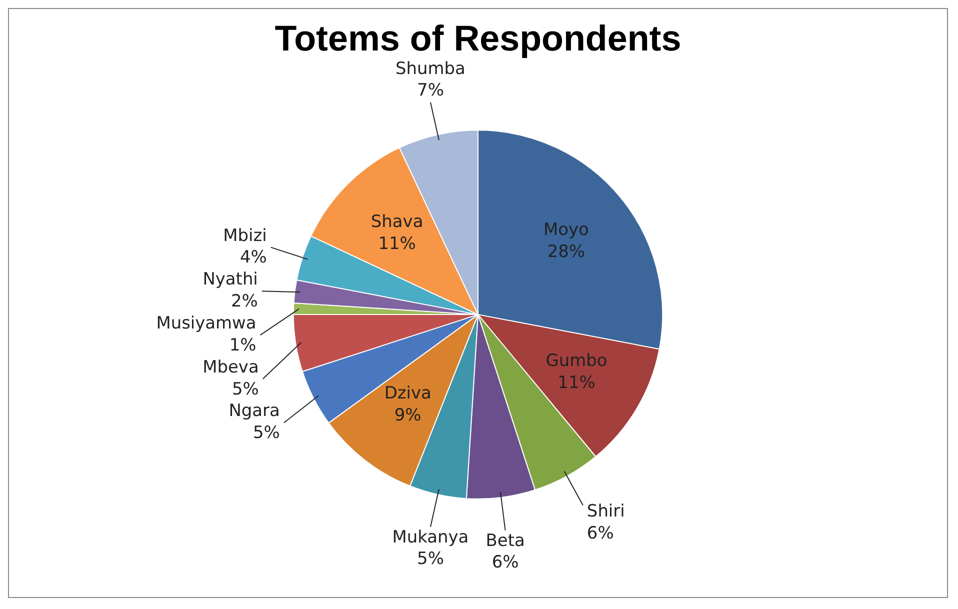  What do you see at coordinates (505, 540) in the screenshot?
I see `slice-label: Beta` at bounding box center [505, 540].